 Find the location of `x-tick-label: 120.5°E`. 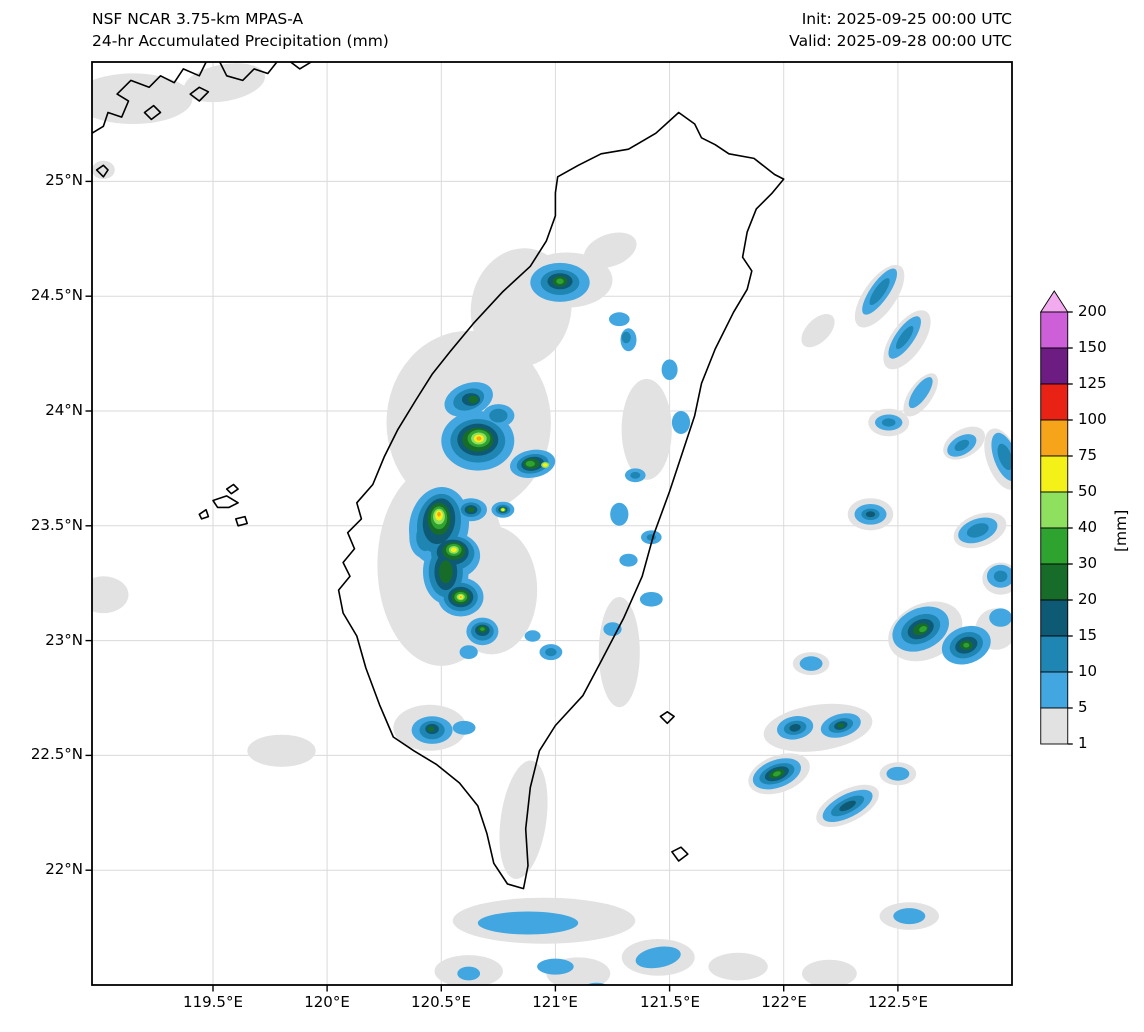

x-tick-label: 120.5°E is located at coordinates (441, 1002).